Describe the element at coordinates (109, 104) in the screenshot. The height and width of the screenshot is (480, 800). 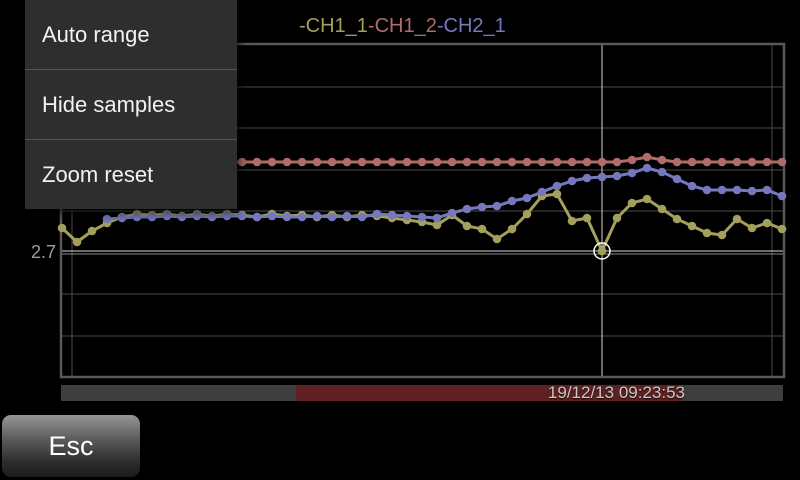
I see `menu-item-label: Hide samples` at that location.